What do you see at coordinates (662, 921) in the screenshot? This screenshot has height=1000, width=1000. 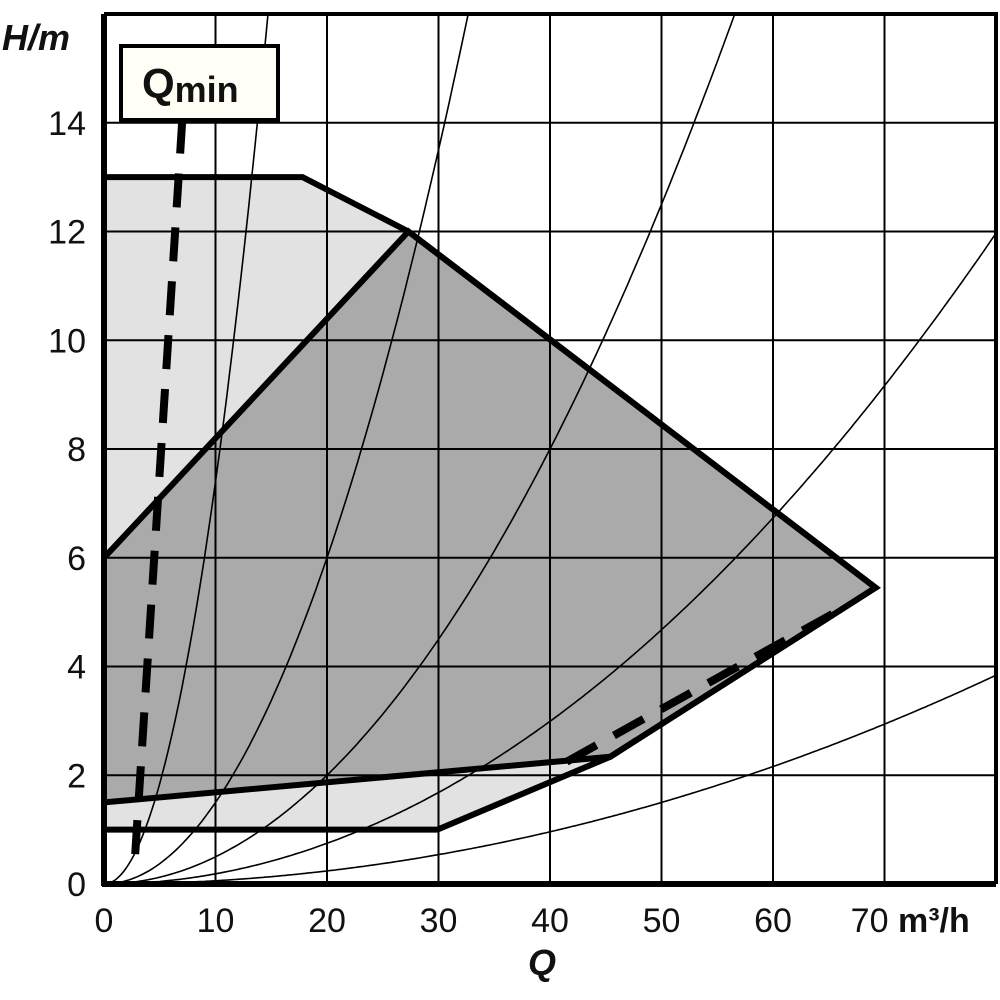 I see `x-tick-label: 50` at bounding box center [662, 921].